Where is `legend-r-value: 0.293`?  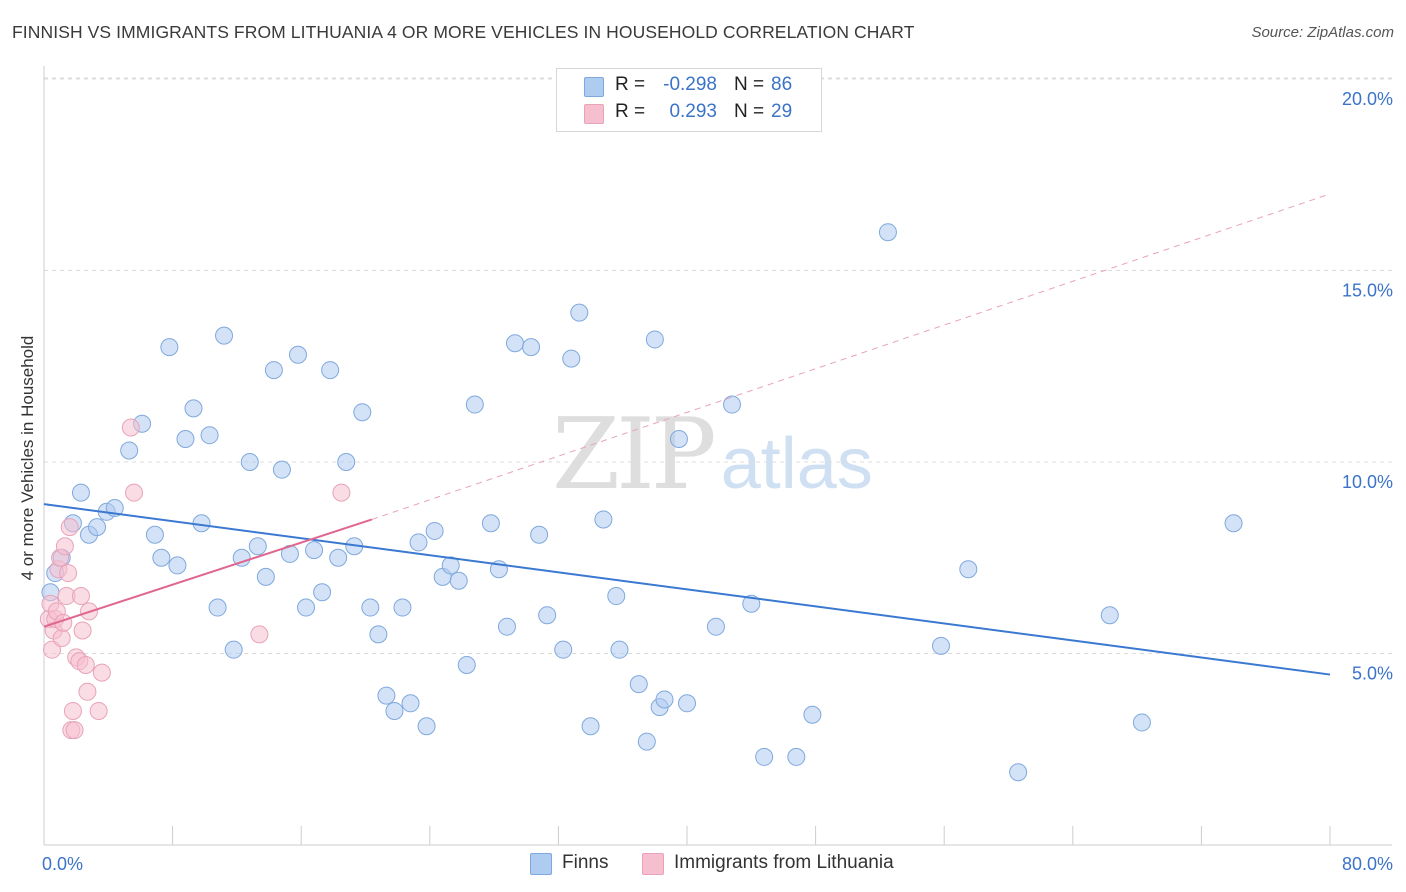 legend-r-value: 0.293 is located at coordinates (693, 111).